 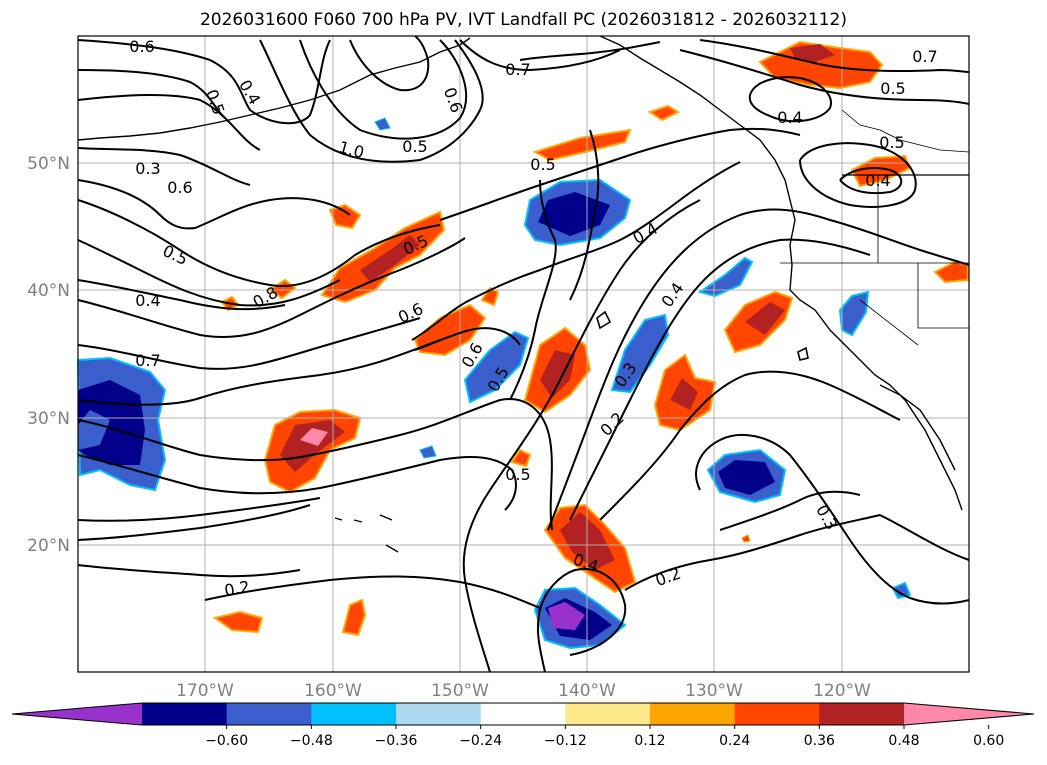 I want to click on colorbar-tick-label: 0.24, so click(x=734, y=741).